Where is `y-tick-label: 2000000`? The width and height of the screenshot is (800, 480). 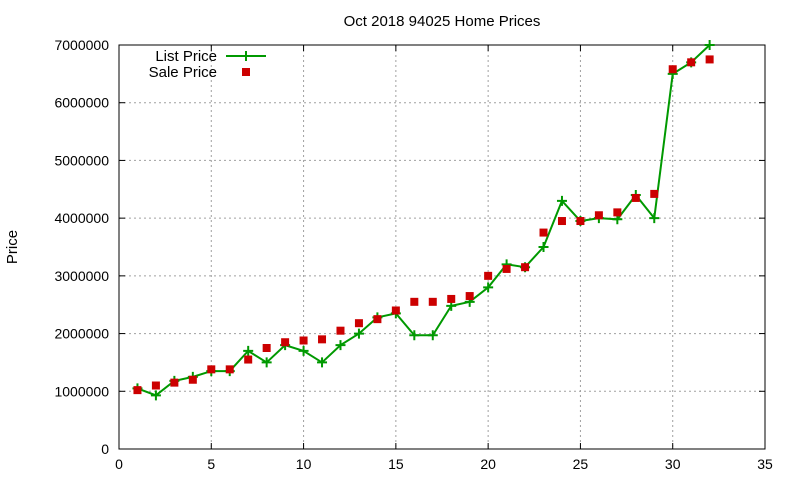
y-tick-label: 2000000 is located at coordinates (81, 334).